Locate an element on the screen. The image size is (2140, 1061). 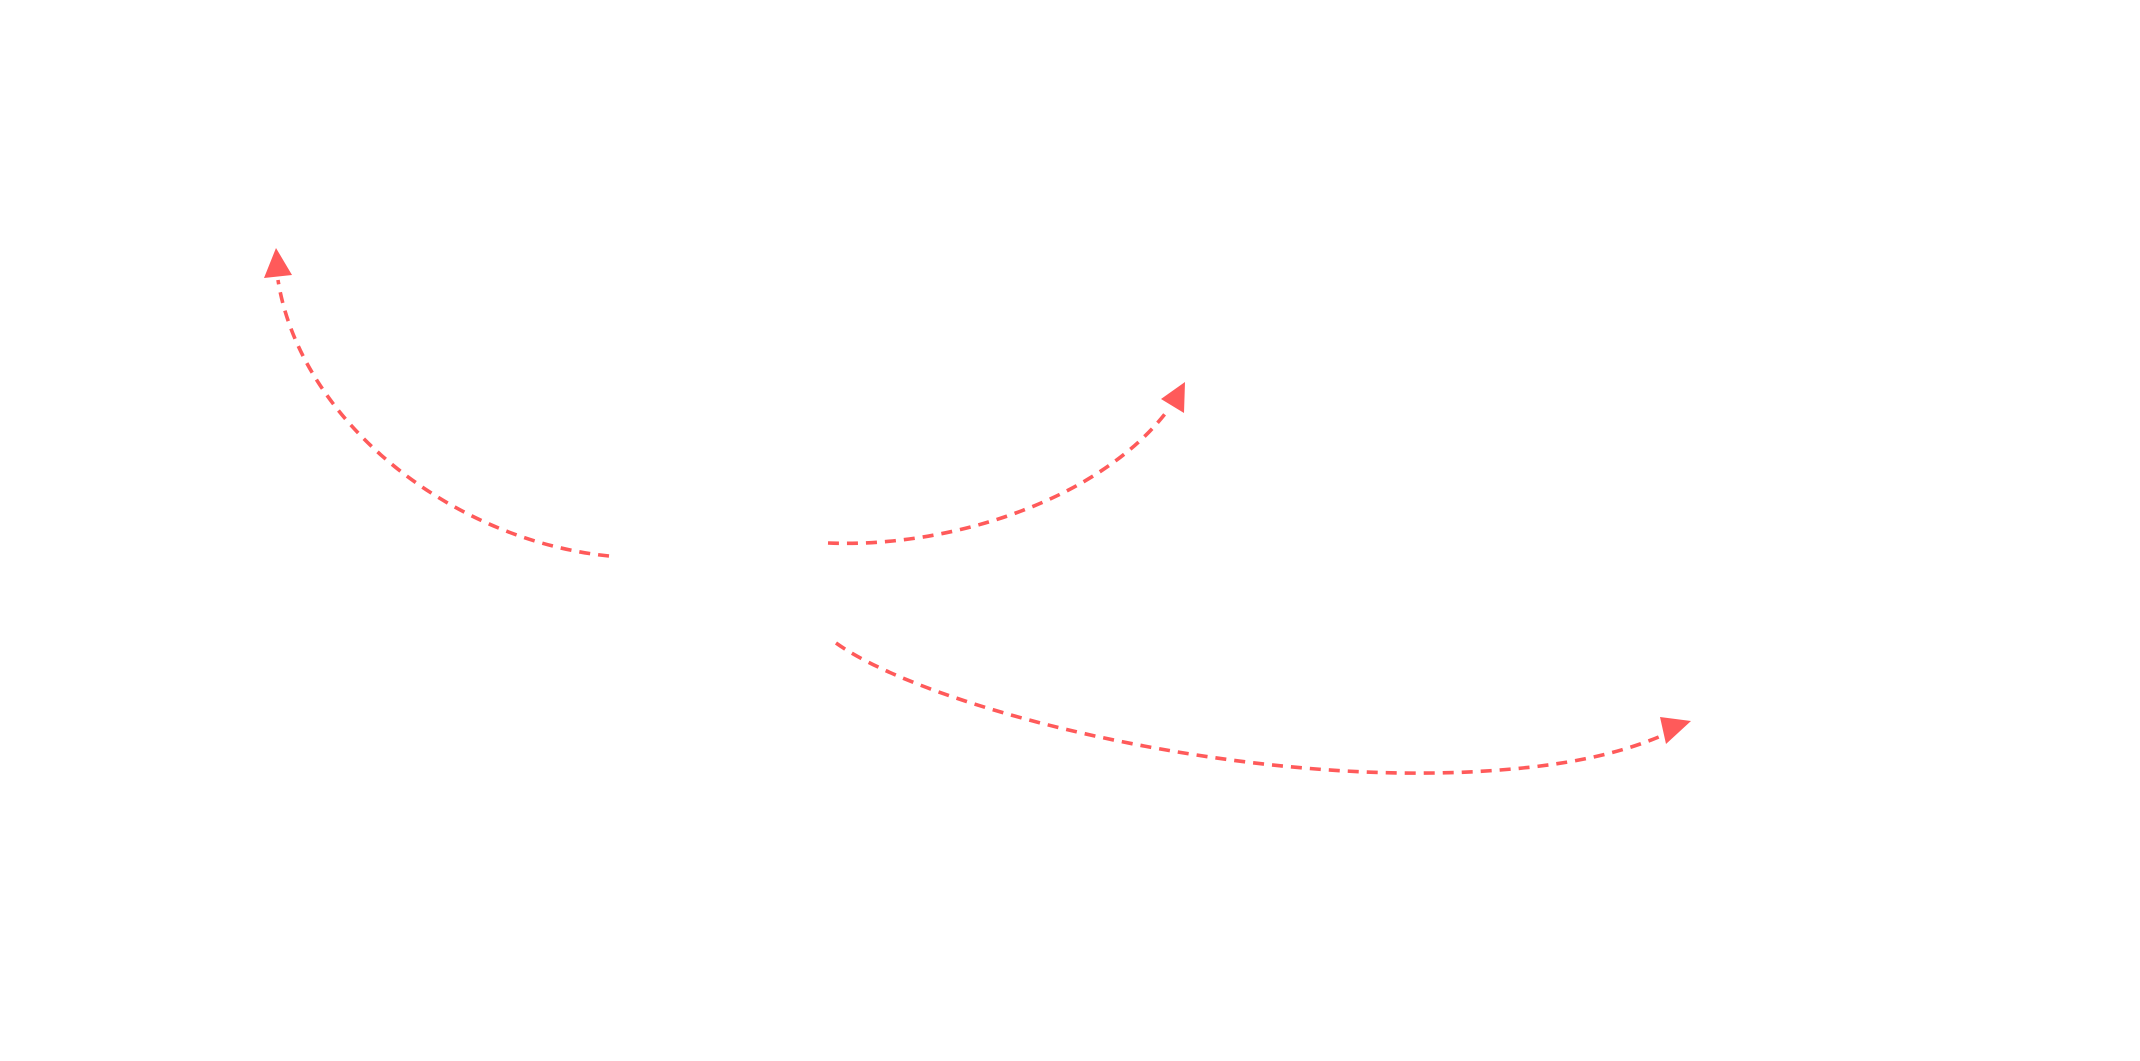
arrow-up-left-head is located at coordinates (278, 263).